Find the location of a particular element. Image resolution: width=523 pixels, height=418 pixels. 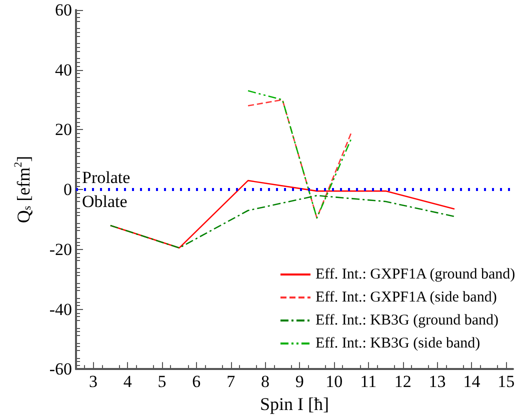

x-tick-label: 6 is located at coordinates (196, 382).